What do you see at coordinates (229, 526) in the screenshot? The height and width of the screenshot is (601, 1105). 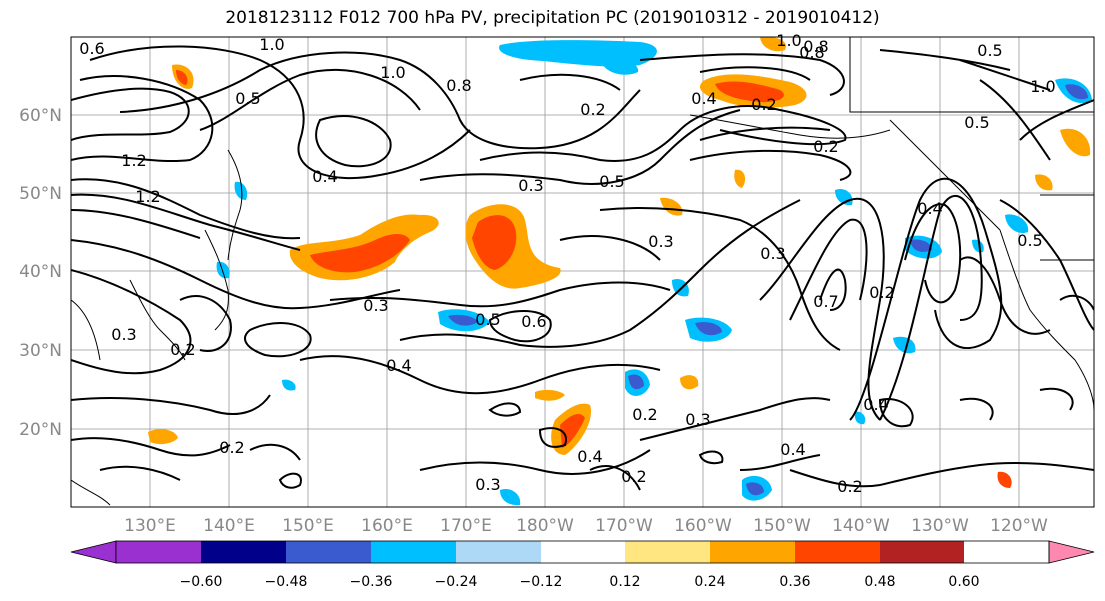 I see `lon-label: 140°E` at bounding box center [229, 526].